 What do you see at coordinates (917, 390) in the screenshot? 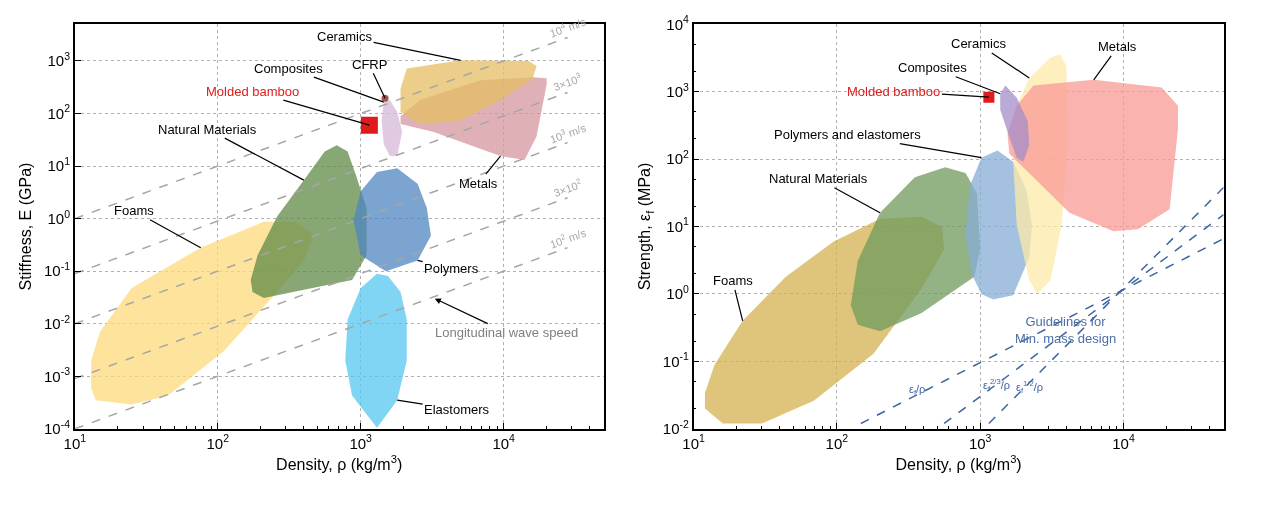
I see `series-label: ε$_{f}$/ρ` at bounding box center [917, 390].